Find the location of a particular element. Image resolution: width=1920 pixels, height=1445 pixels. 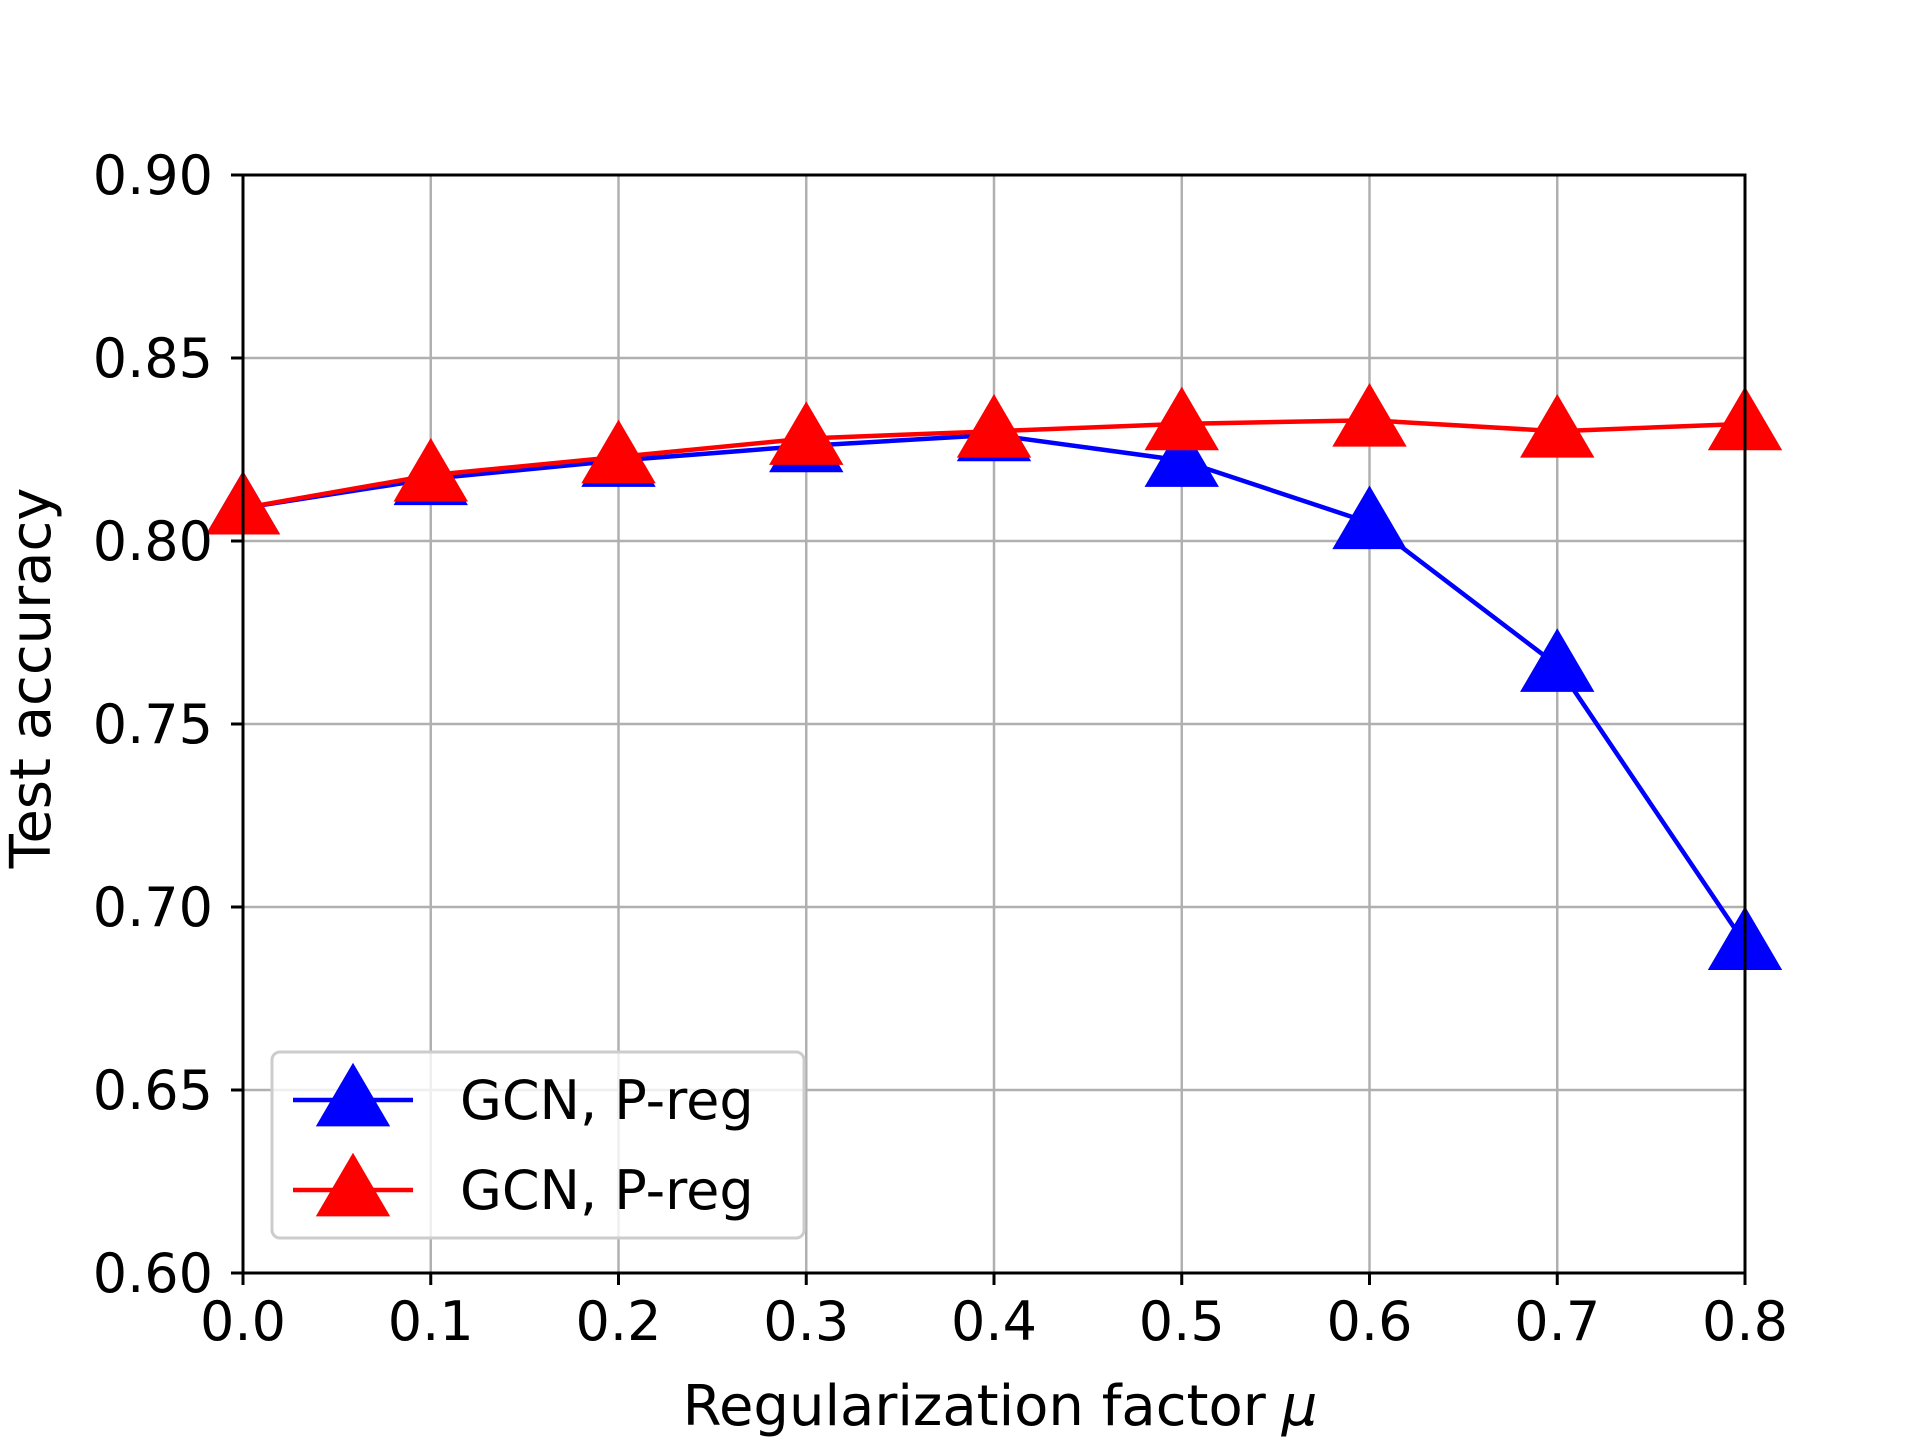

y-tick-label: 0.90 is located at coordinates (153, 175).